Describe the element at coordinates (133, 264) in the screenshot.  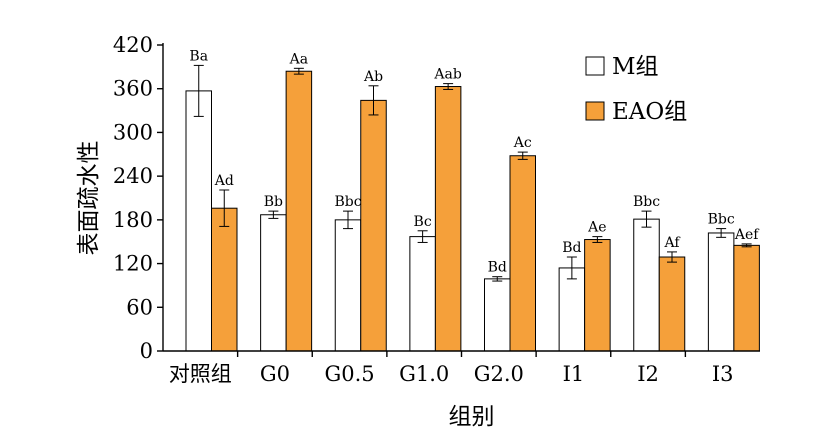
I see `y-tick-label: 120` at that location.